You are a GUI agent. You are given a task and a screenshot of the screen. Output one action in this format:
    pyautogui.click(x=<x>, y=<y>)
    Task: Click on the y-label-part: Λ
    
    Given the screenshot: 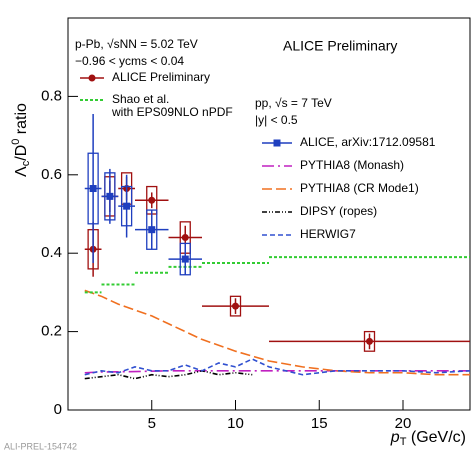 What is the action you would take?
    pyautogui.click(x=21, y=171)
    